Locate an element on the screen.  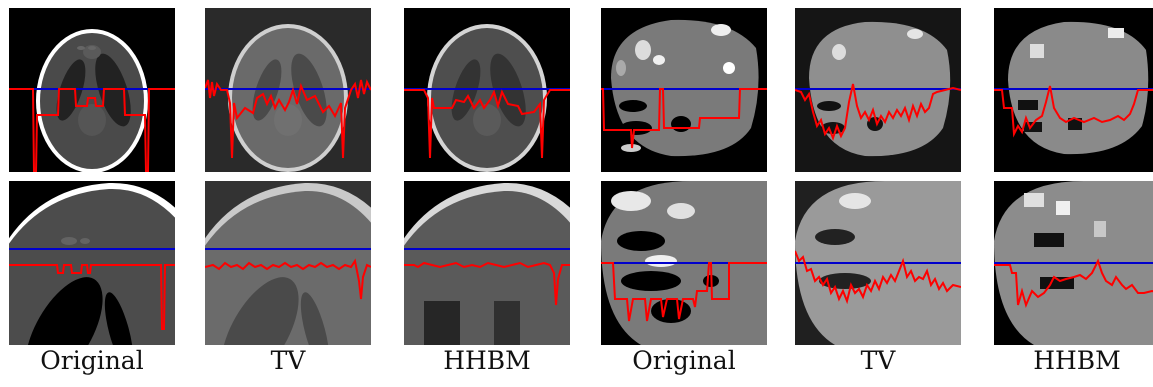
brain-tv-full is located at coordinates (878, 90).